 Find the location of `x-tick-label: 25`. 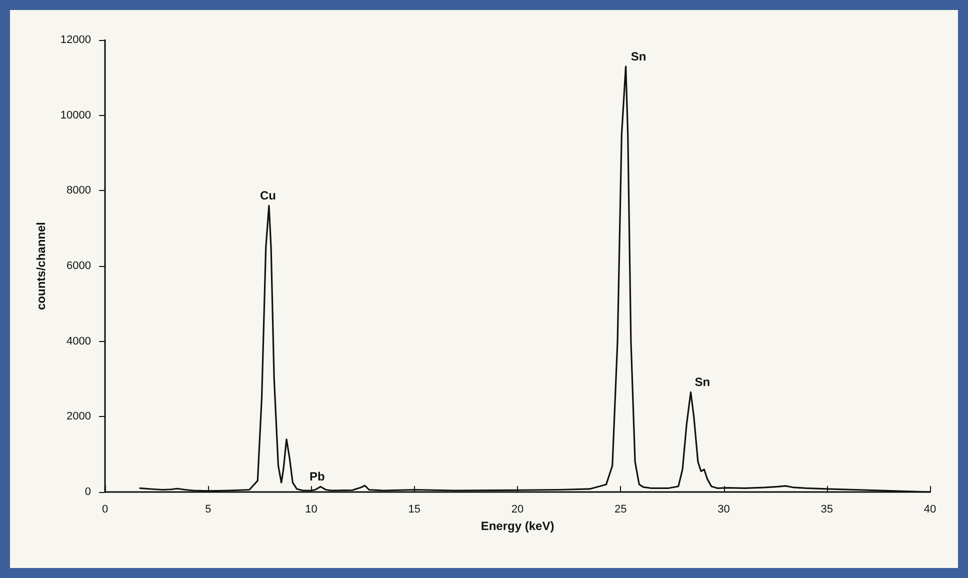

x-tick-label: 25 is located at coordinates (620, 510).